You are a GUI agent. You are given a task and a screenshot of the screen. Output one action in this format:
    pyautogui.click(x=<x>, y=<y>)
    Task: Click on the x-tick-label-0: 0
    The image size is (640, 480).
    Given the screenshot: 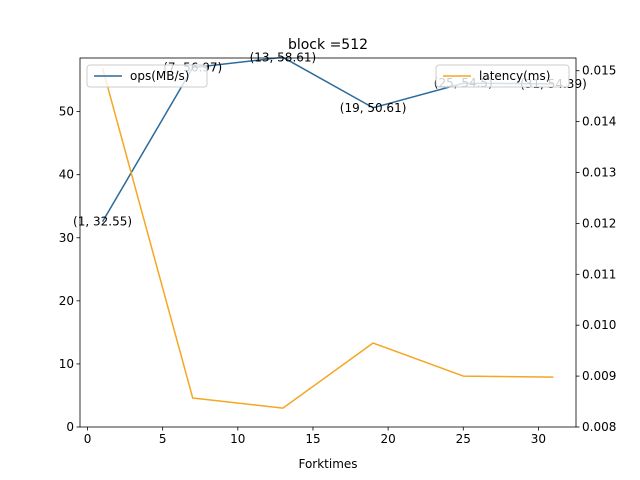 What is the action you would take?
    pyautogui.click(x=88, y=439)
    